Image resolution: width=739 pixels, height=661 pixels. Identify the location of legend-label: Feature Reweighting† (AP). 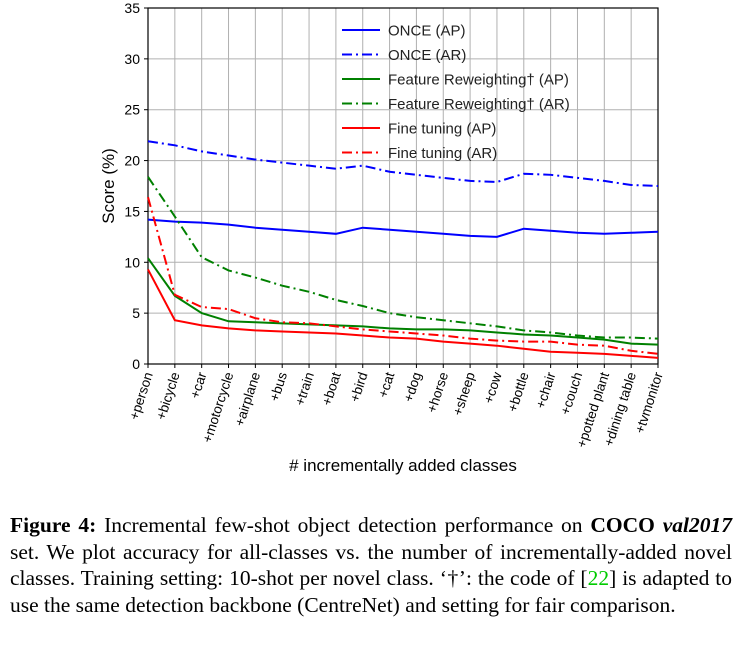
(478, 80).